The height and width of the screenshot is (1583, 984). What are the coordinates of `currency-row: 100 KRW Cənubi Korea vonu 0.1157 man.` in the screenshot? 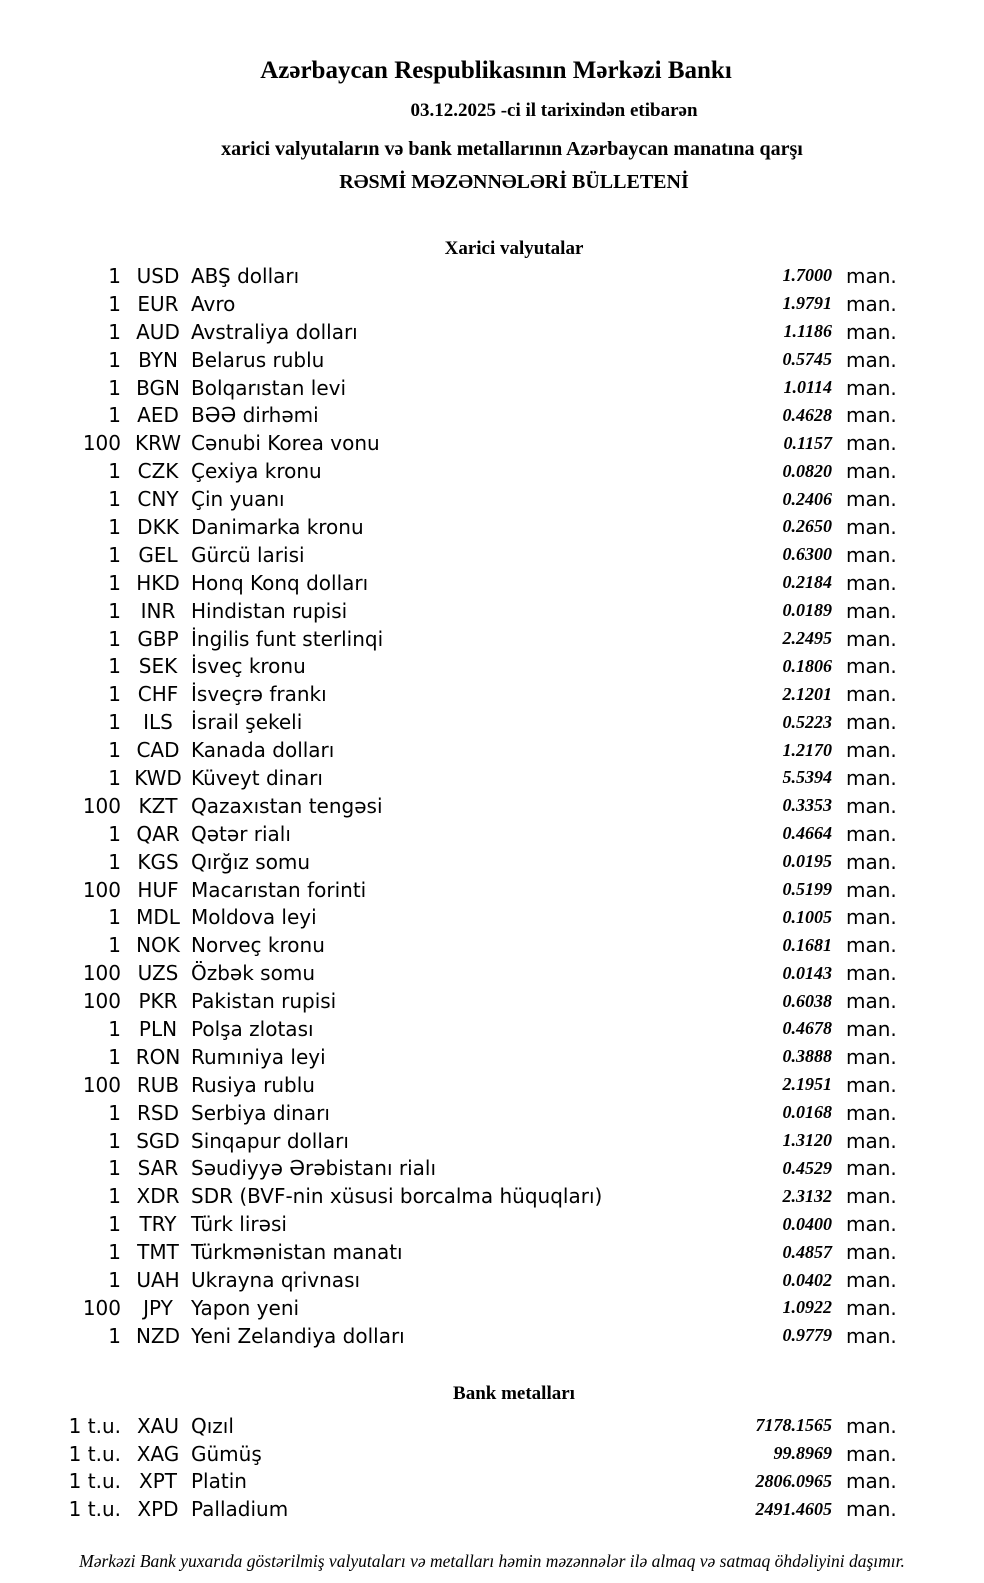 It's located at (448, 443).